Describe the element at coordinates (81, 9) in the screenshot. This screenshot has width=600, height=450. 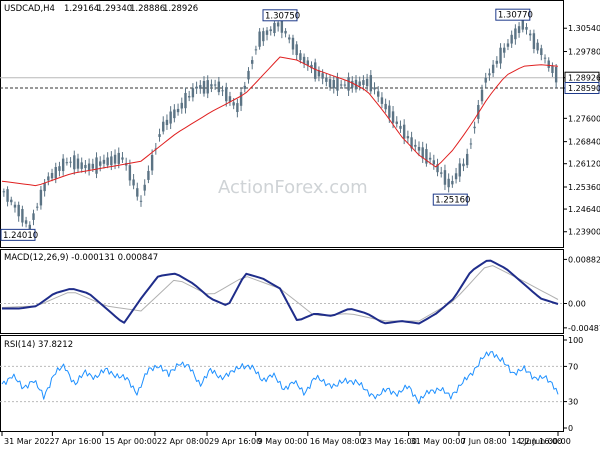
I see `ohlc-open: 1.29164` at that location.